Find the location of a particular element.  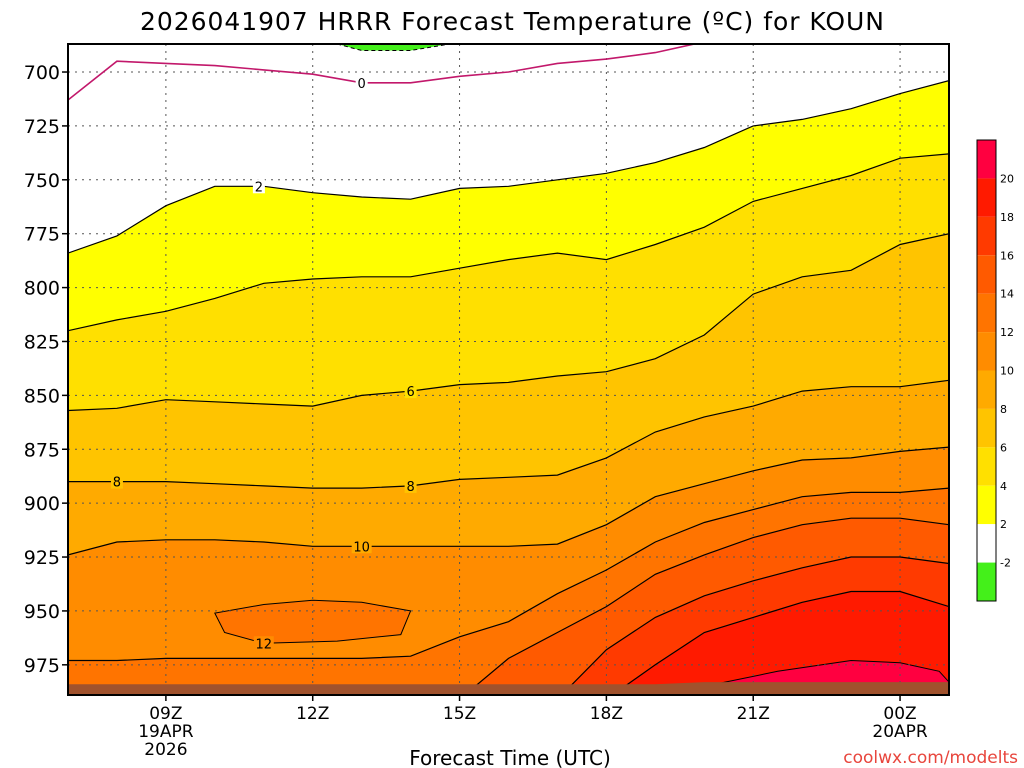

contour-label: 0 is located at coordinates (362, 84).